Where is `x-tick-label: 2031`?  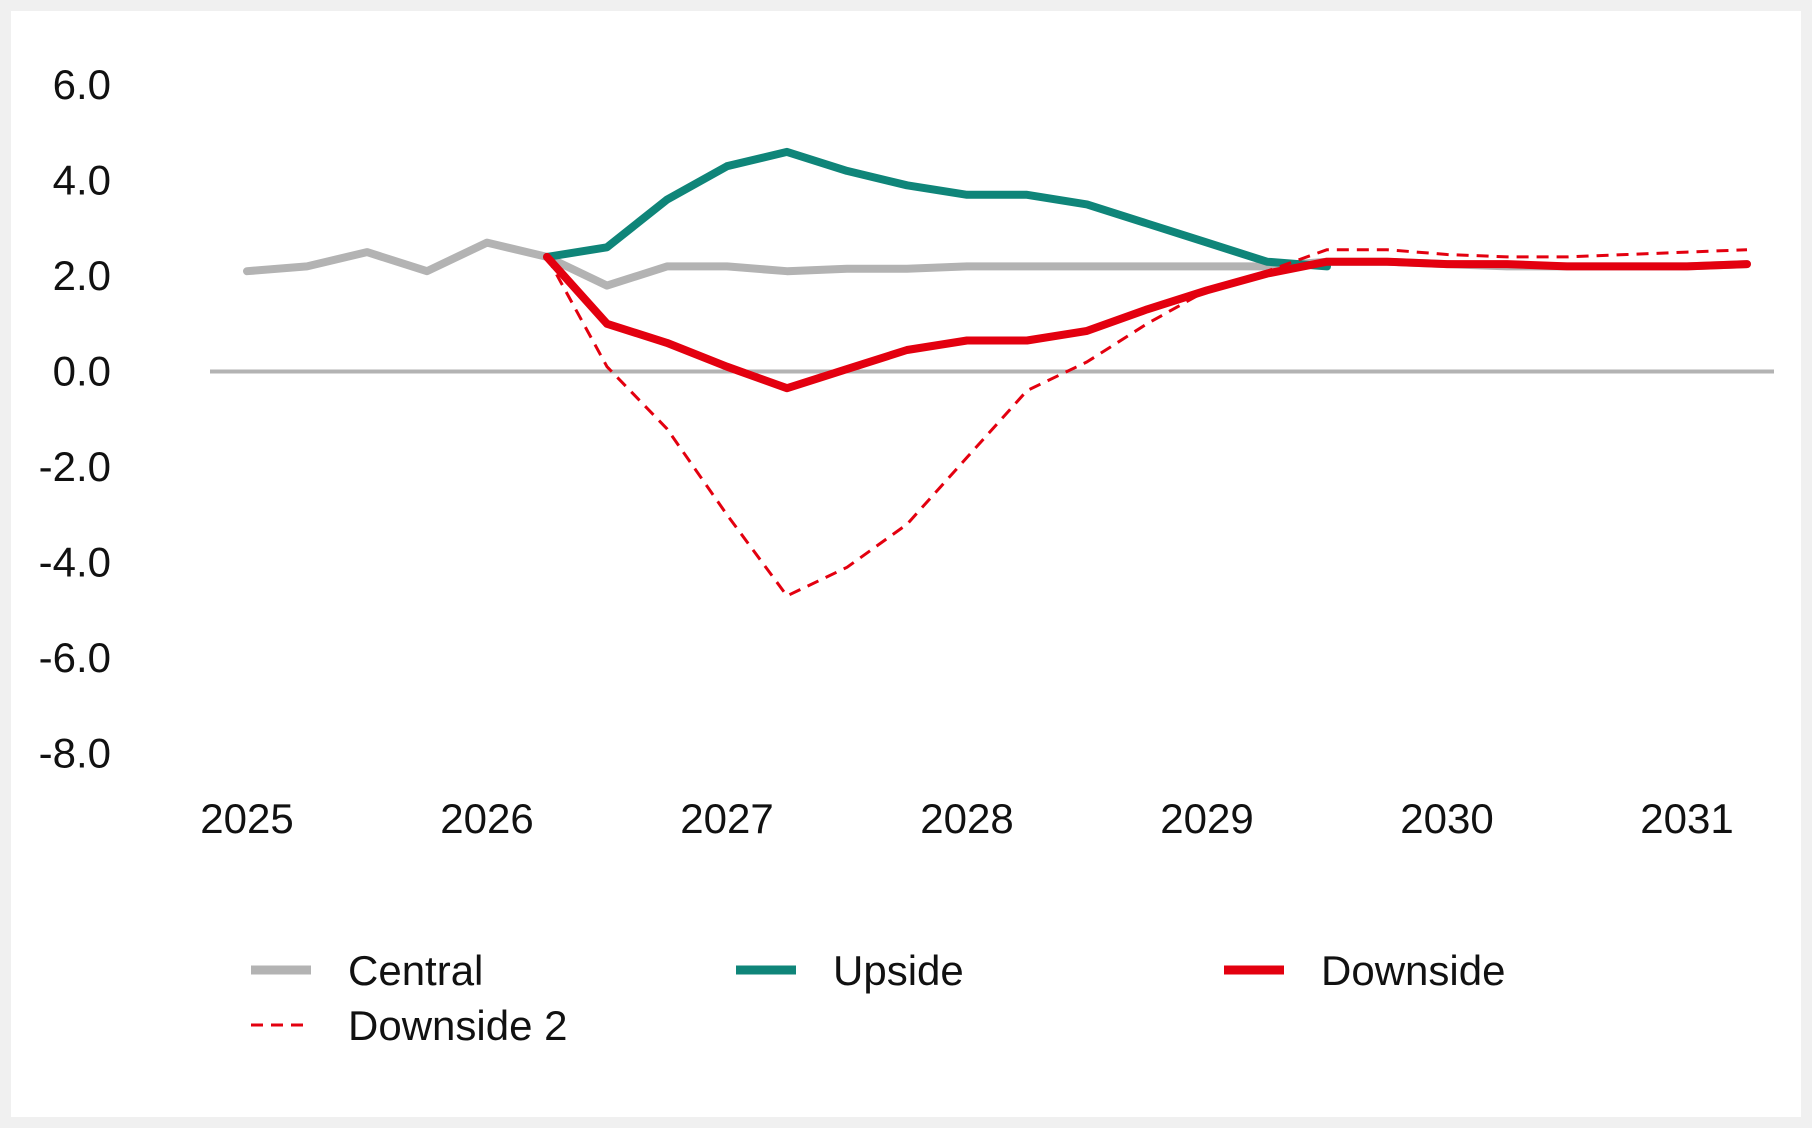 x-tick-label: 2031 is located at coordinates (1686, 818).